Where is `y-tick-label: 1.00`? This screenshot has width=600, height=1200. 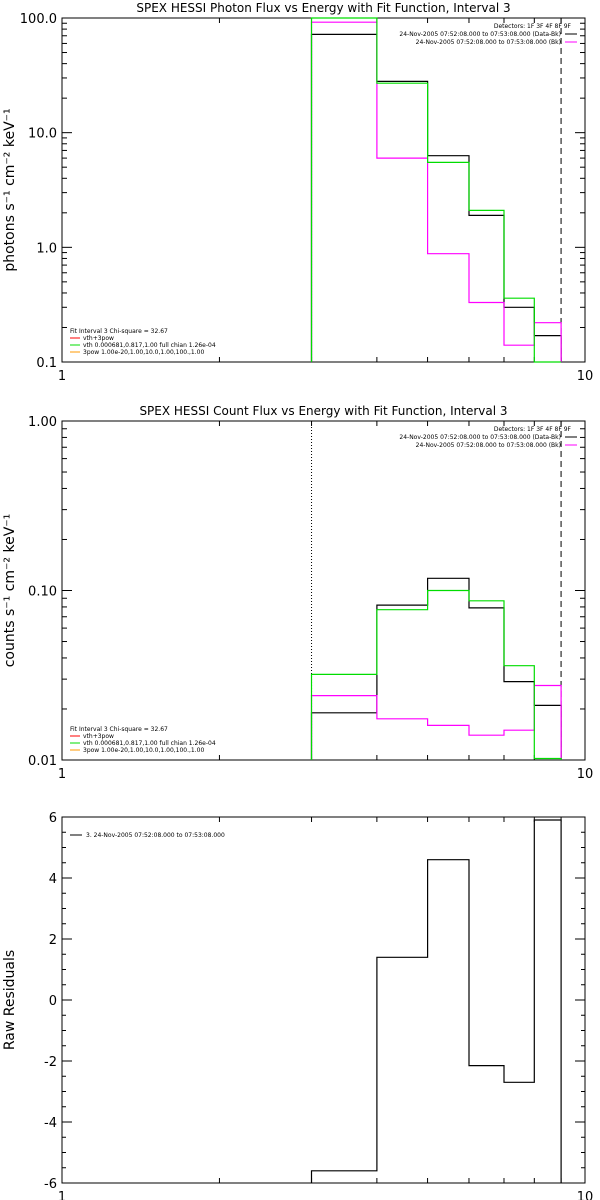
y-tick-label: 1.00 is located at coordinates (42, 422).